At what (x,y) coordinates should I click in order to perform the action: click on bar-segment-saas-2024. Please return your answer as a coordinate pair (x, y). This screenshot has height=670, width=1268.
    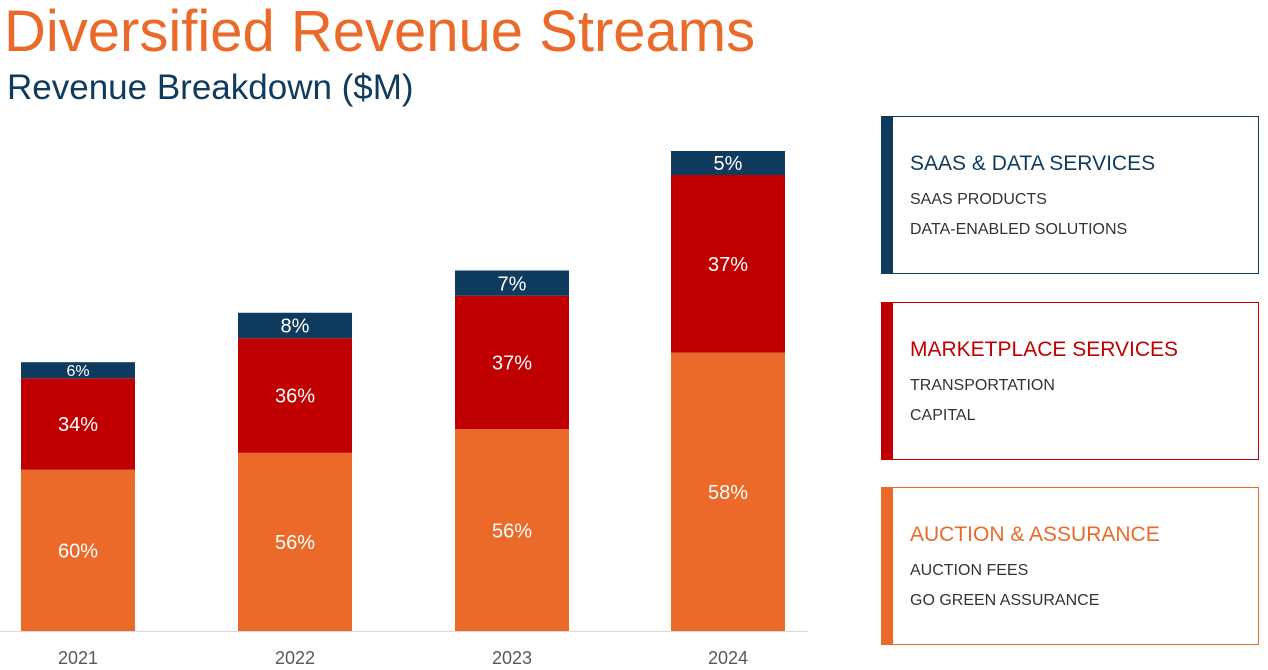
    Looking at the image, I should click on (728, 163).